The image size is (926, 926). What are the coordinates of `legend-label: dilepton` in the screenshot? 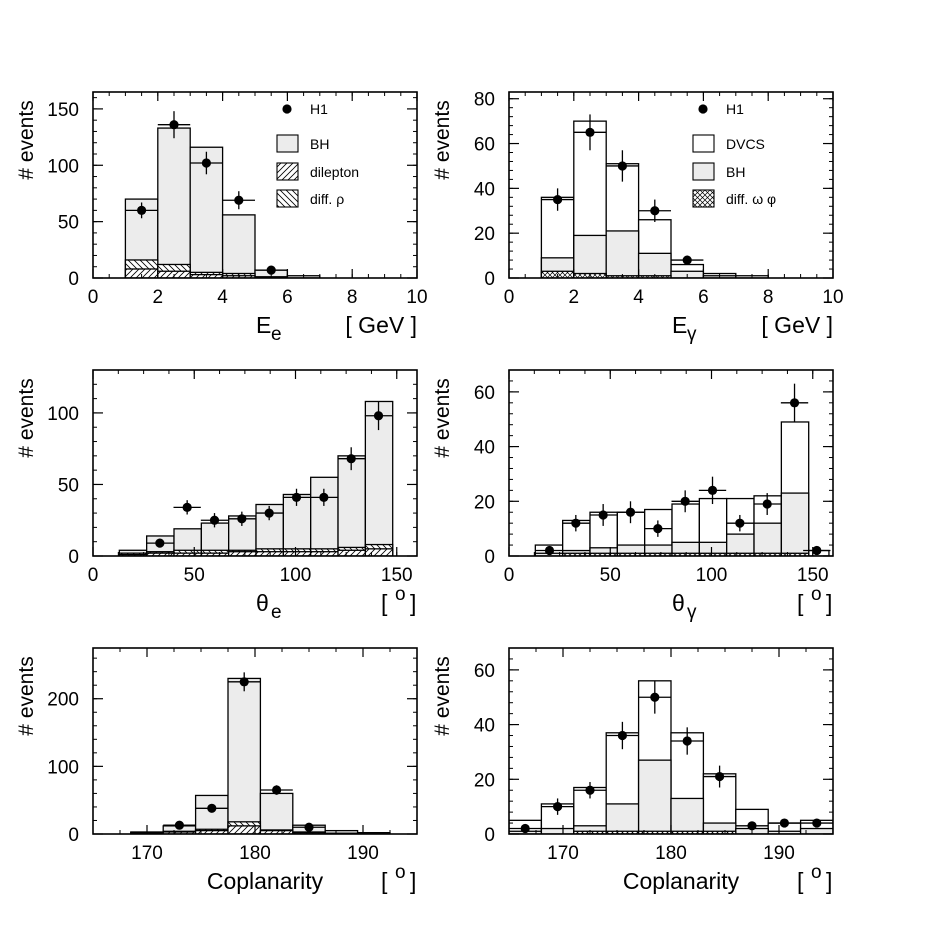 It's located at (334, 172).